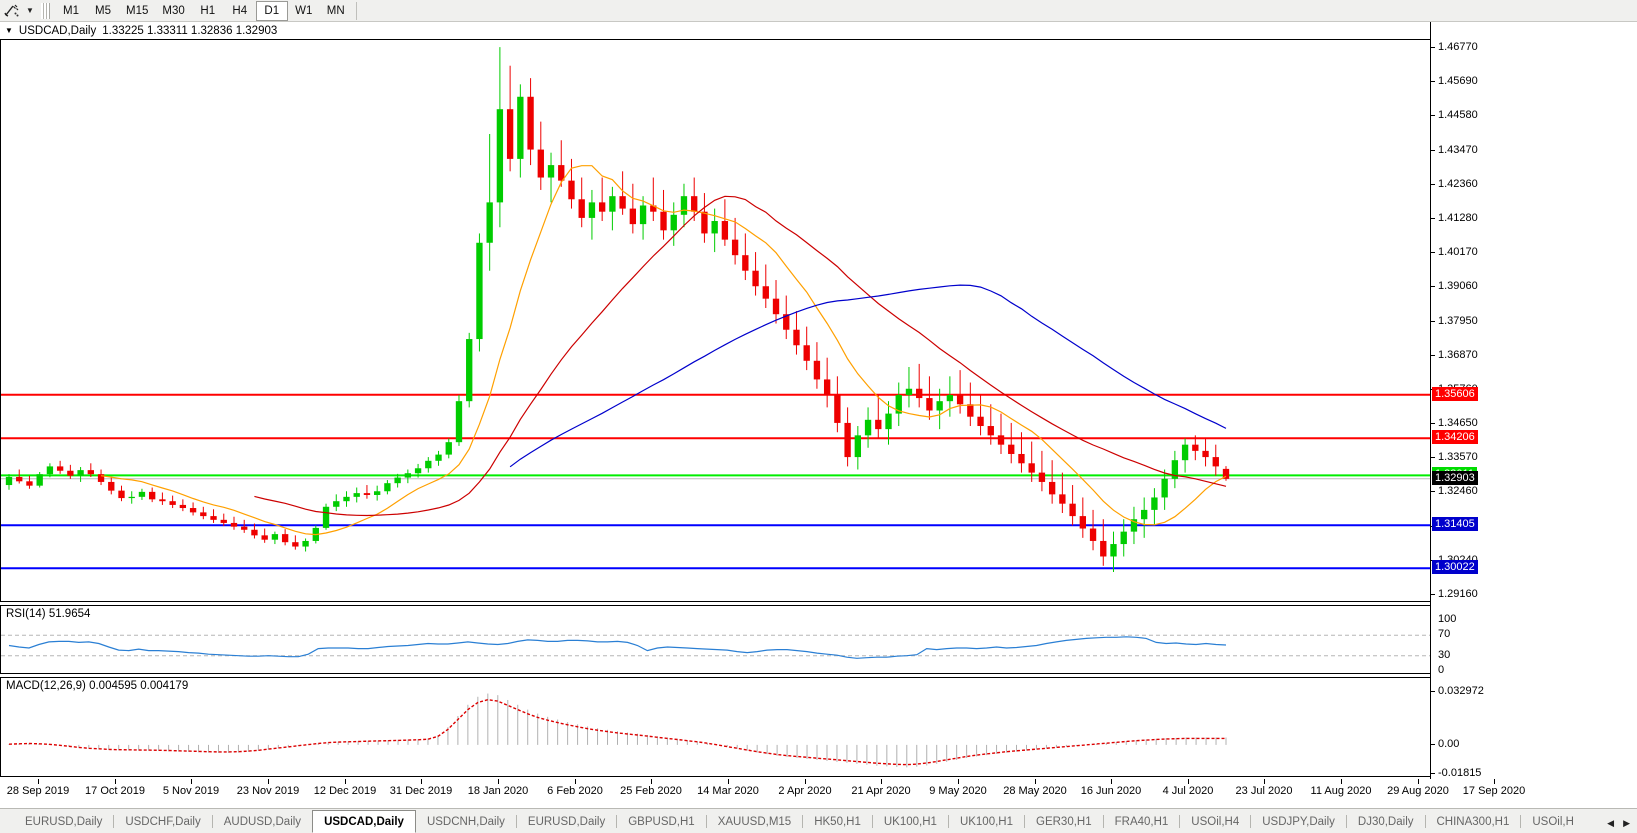 Image resolution: width=1637 pixels, height=833 pixels. I want to click on date-tick-label: 12 Dec 2019, so click(345, 791).